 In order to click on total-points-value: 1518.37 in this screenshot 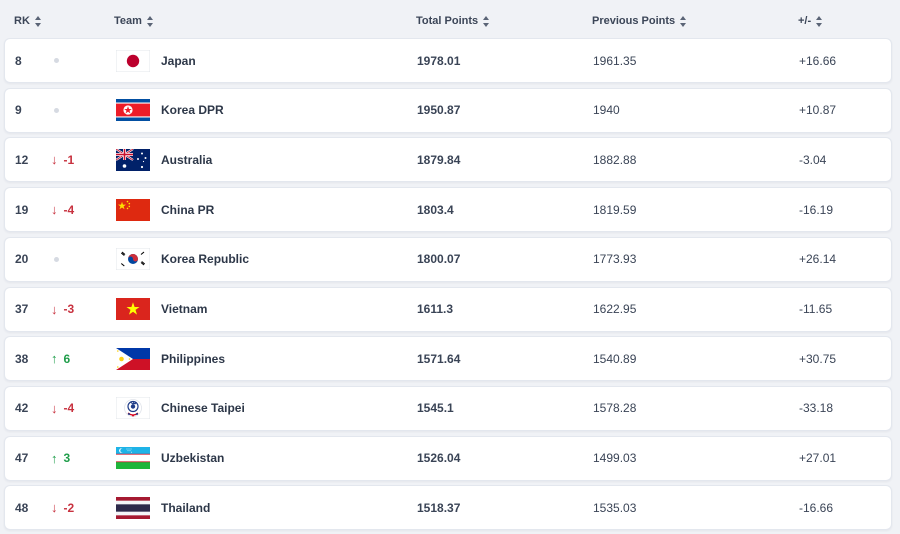, I will do `click(439, 507)`.